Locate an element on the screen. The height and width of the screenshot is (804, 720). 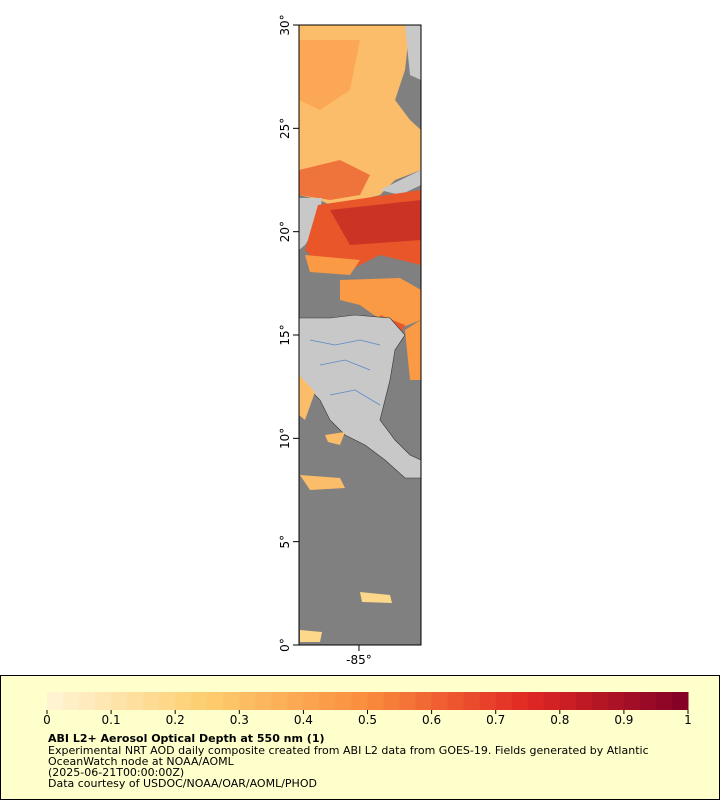
colorbar-tick-label: 0.8 is located at coordinates (559, 720).